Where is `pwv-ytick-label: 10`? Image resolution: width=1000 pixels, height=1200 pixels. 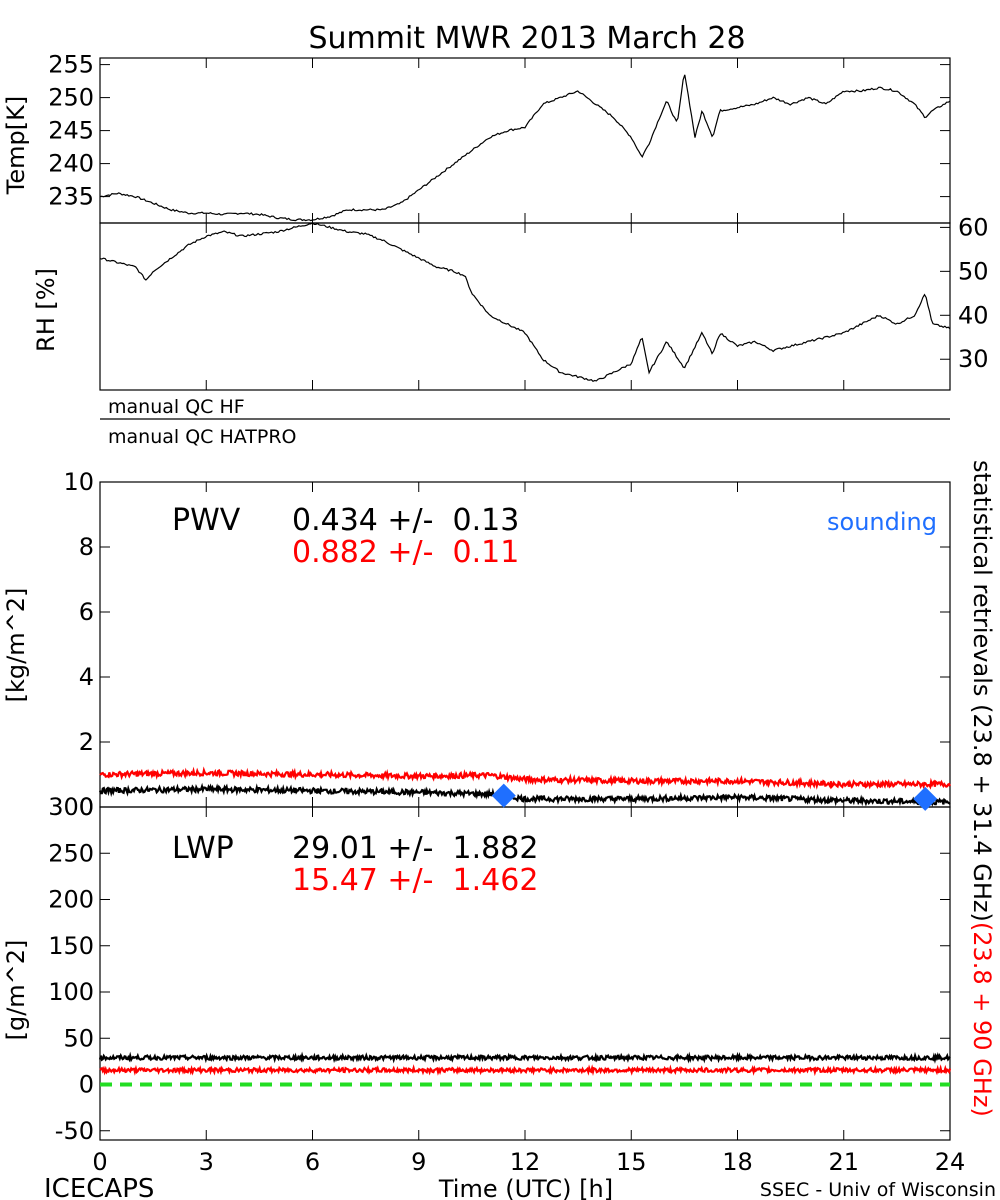
pwv-ytick-label: 10 is located at coordinates (78, 482).